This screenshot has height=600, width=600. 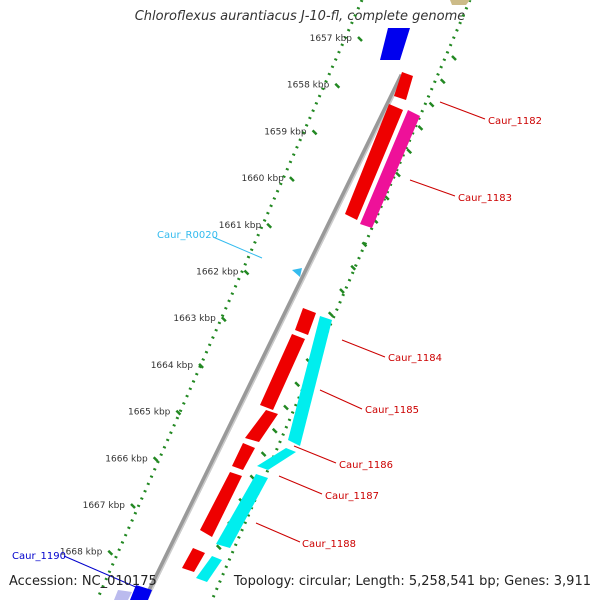 What do you see at coordinates (123, 595) in the screenshot?
I see `gene-bottom-lavender` at bounding box center [123, 595].